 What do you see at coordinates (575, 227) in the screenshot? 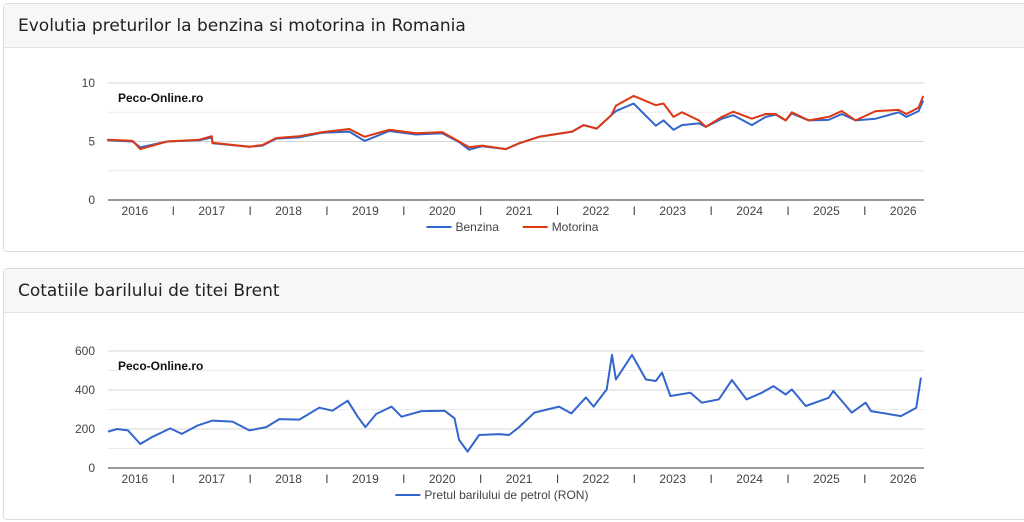
I see `legend-label: Motorina` at bounding box center [575, 227].